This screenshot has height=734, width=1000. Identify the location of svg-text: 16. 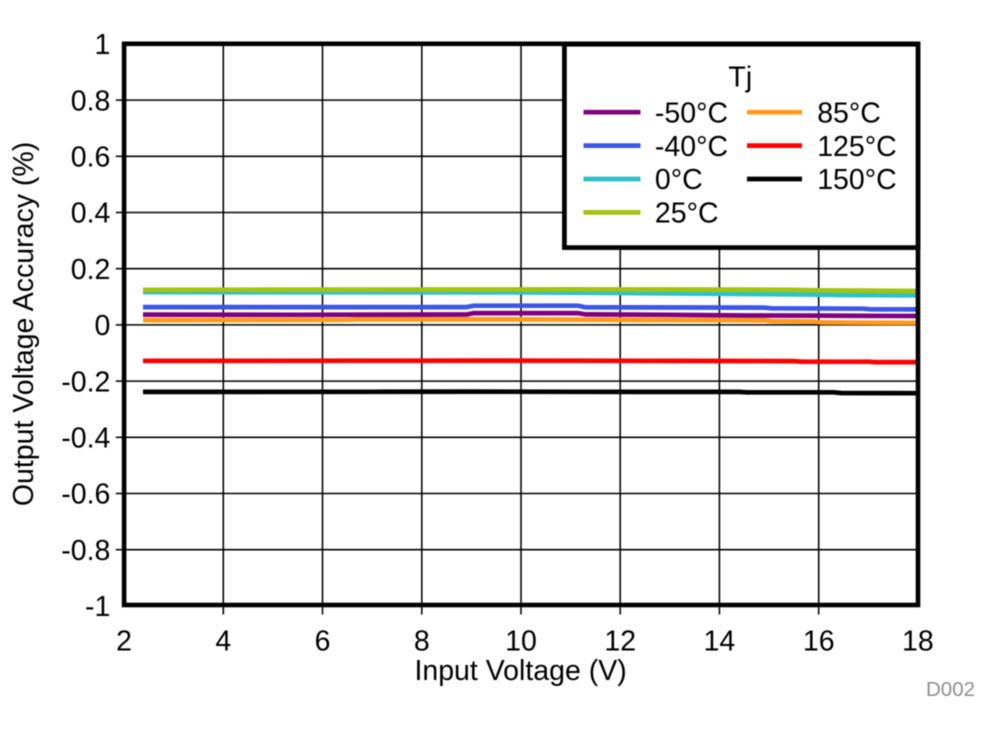
(819, 641).